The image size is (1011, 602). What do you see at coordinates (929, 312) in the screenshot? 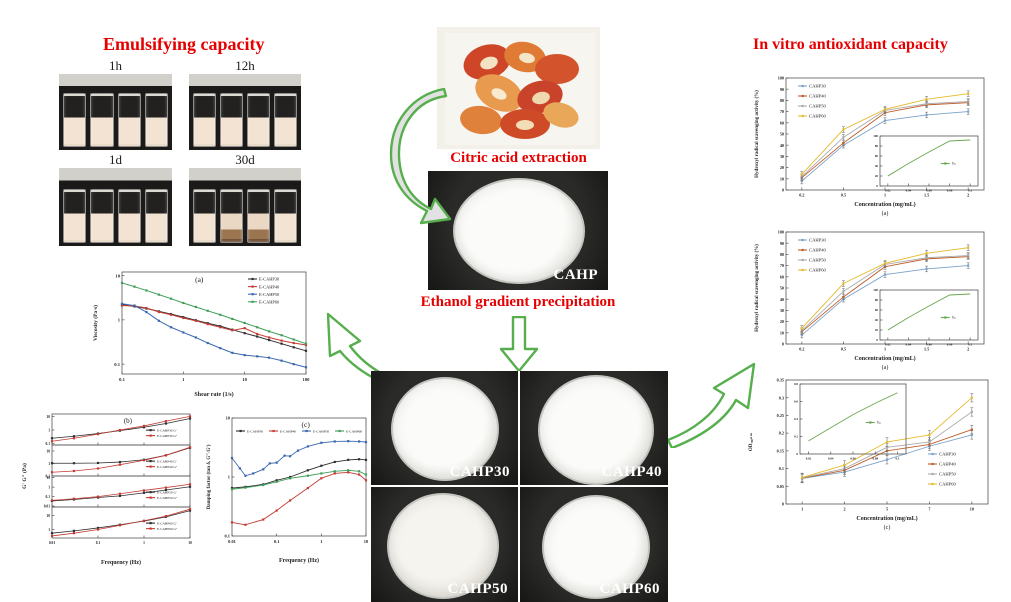
I see `series-line` at bounding box center [929, 312].